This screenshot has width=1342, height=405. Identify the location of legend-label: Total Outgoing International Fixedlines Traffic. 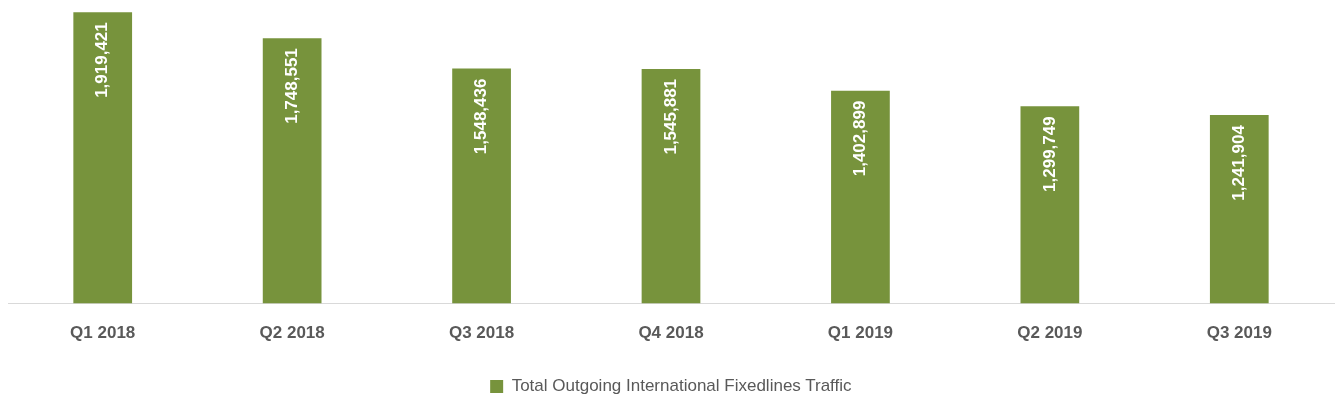
(682, 386).